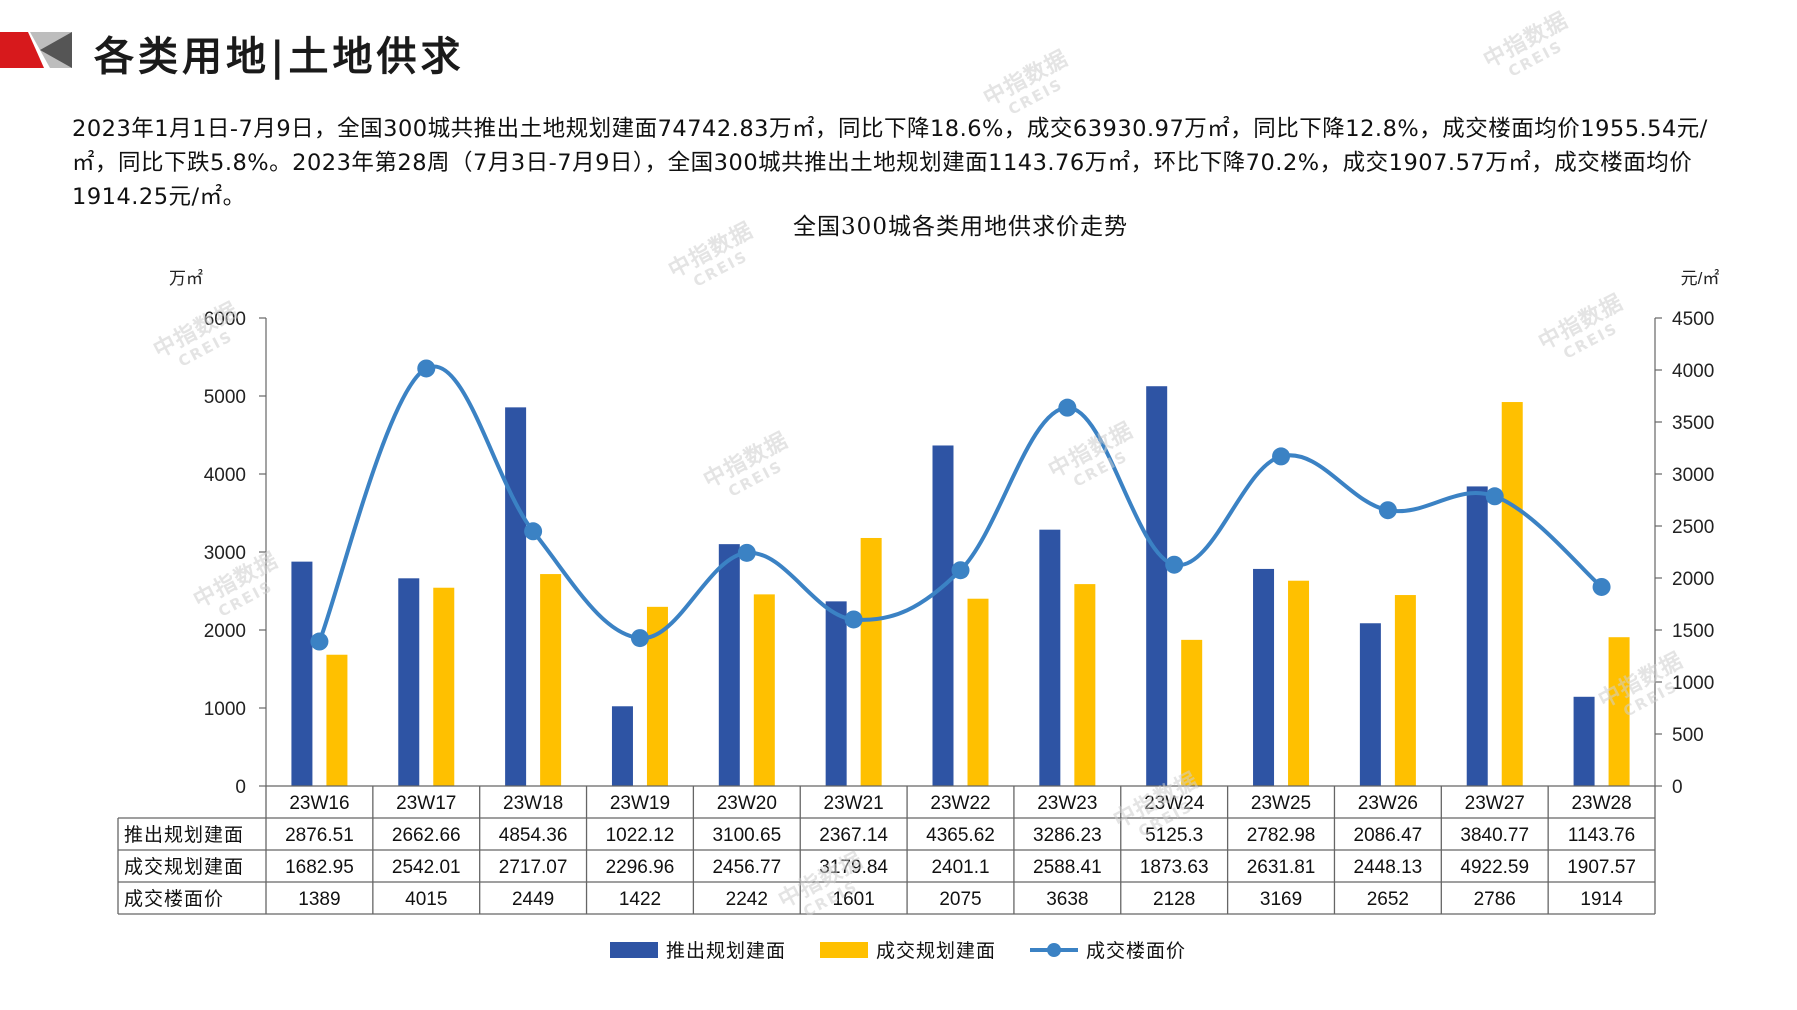 The width and height of the screenshot is (1797, 1010). What do you see at coordinates (319, 867) in the screenshot?
I see `table-cell: 1682.95` at bounding box center [319, 867].